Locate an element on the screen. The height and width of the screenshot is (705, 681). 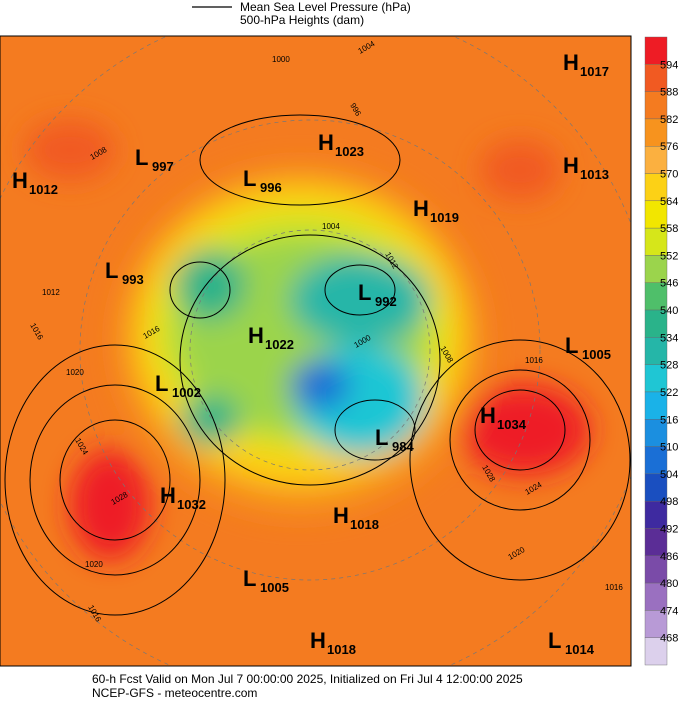
center-pressure: 996 is located at coordinates (271, 187).